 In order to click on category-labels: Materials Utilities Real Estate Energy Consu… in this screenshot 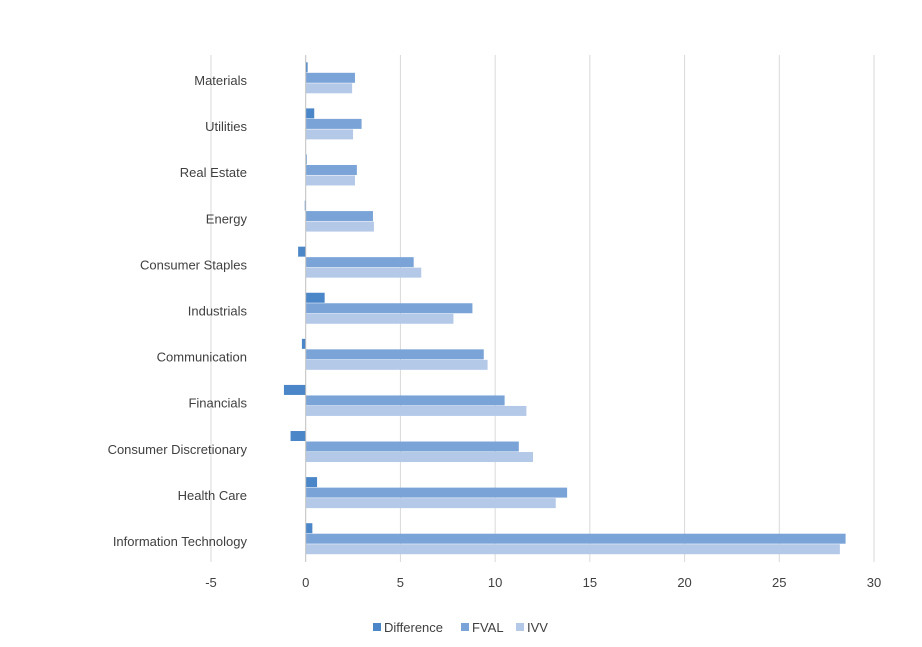, I will do `click(178, 311)`.